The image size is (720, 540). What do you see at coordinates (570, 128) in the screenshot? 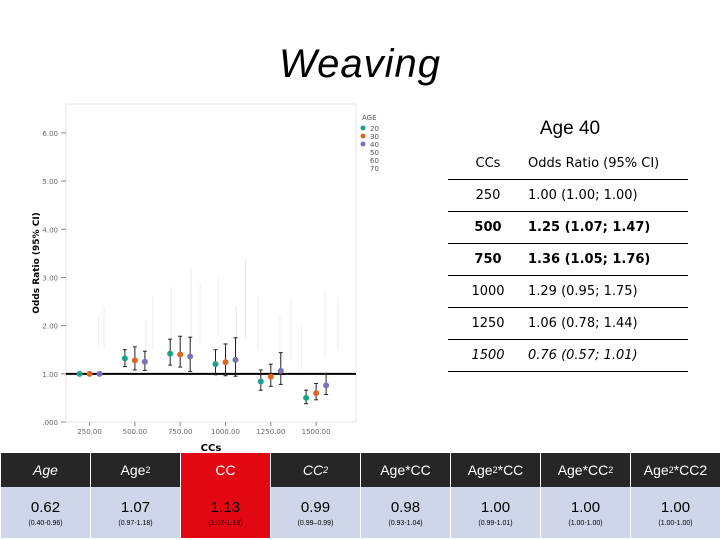
I see `or-table-title: Age 40` at bounding box center [570, 128].